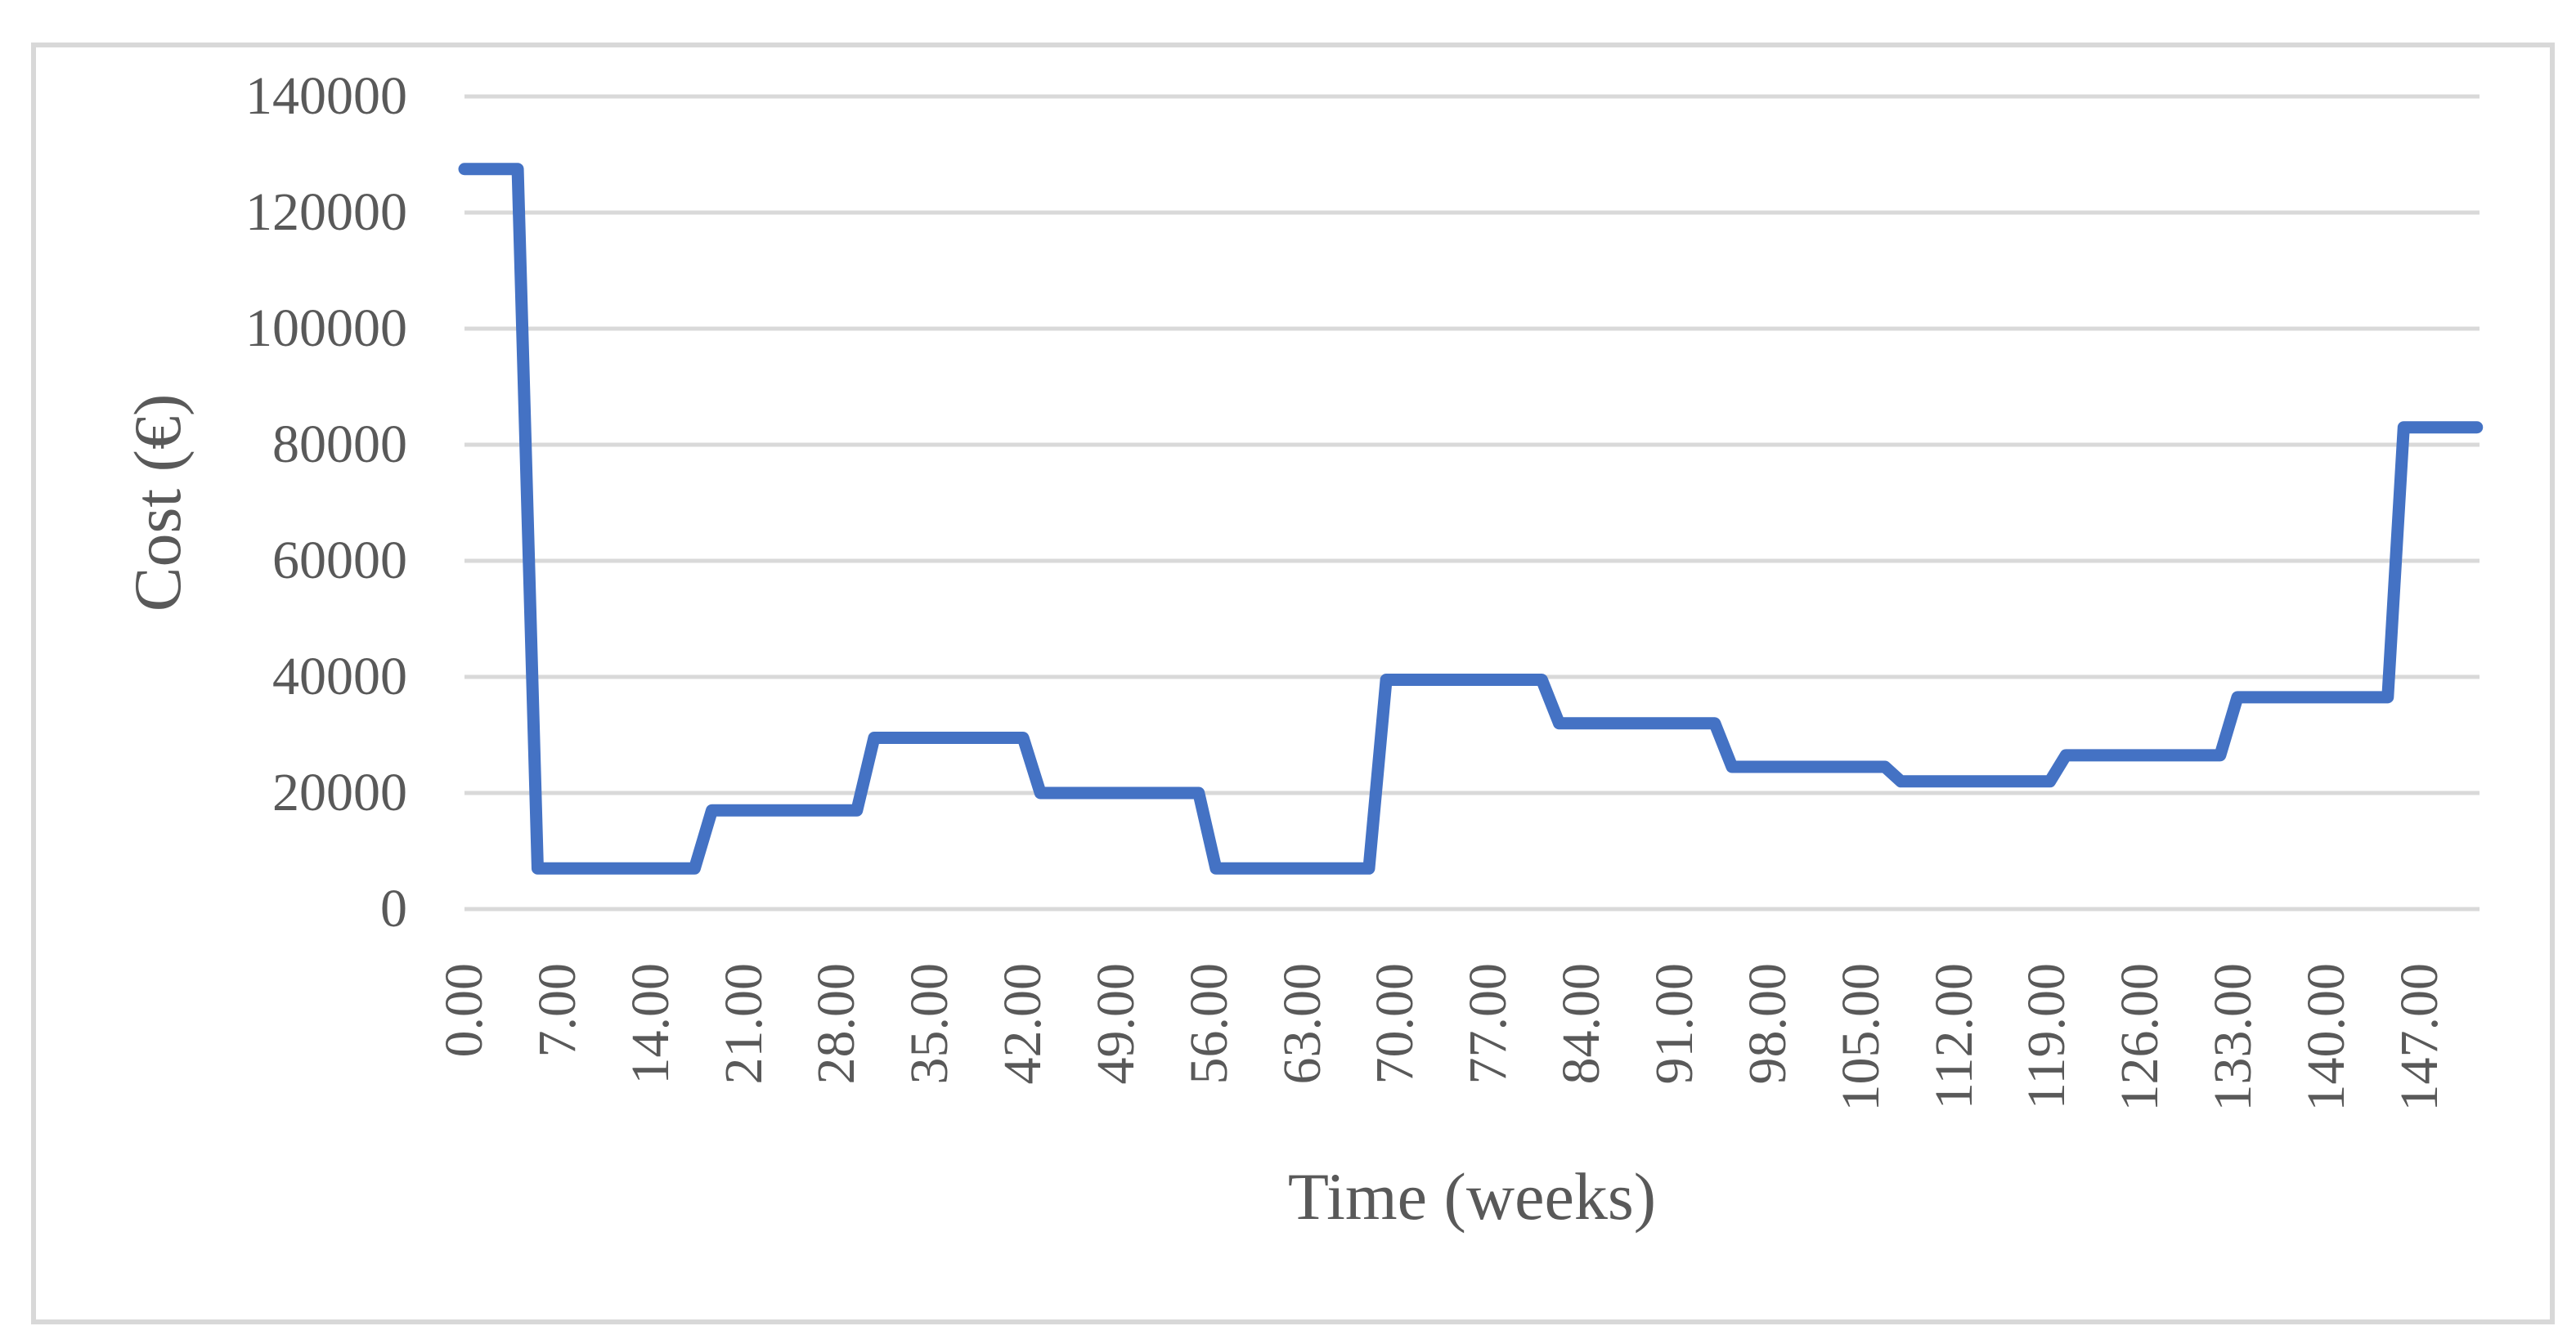  Describe the element at coordinates (2140, 1037) in the screenshot. I see `x-tick-label: 126.00` at that location.